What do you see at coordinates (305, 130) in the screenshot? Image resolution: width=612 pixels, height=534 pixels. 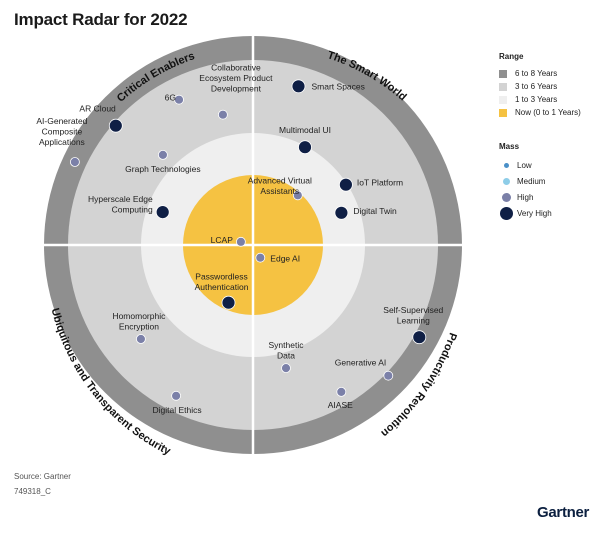 I see `label-multimodal-ui: Multimodal UI` at bounding box center [305, 130].